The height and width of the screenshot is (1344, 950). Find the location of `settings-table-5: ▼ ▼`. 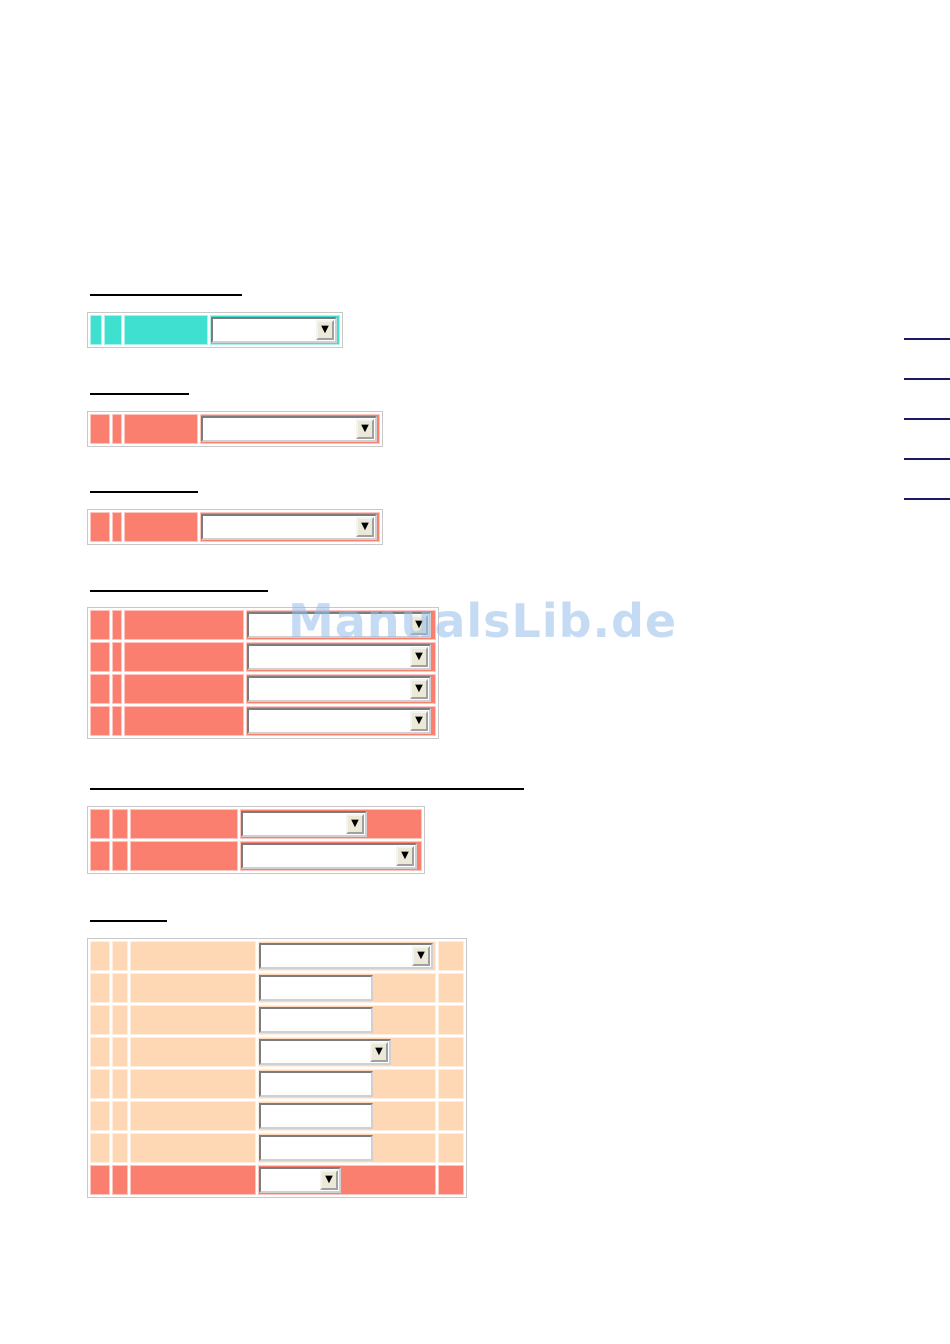

settings-table-5: ▼ ▼ is located at coordinates (256, 840).